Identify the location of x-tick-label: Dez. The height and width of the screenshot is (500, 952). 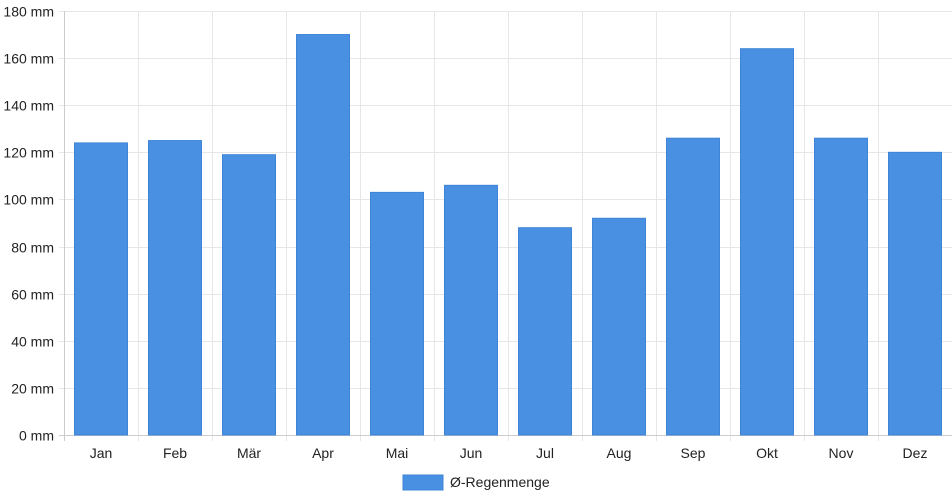
(915, 453).